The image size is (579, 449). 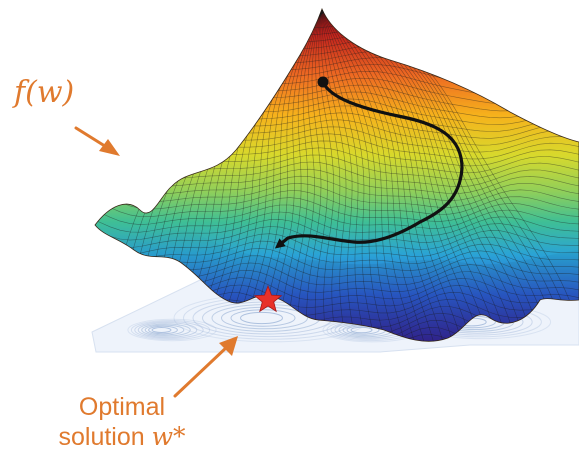 I want to click on close-paren: ), so click(x=68, y=92).